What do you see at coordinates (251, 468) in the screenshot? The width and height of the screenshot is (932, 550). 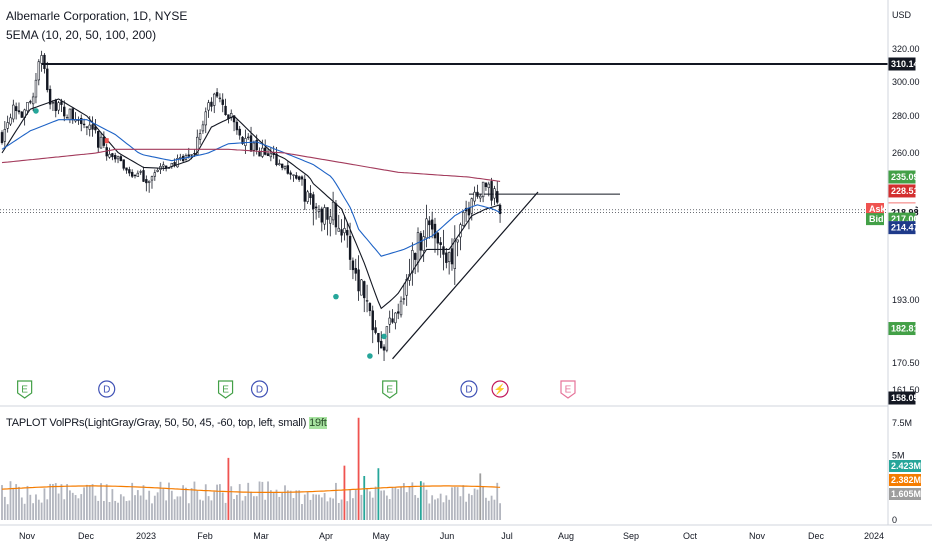 I see `volume-pane` at bounding box center [251, 468].